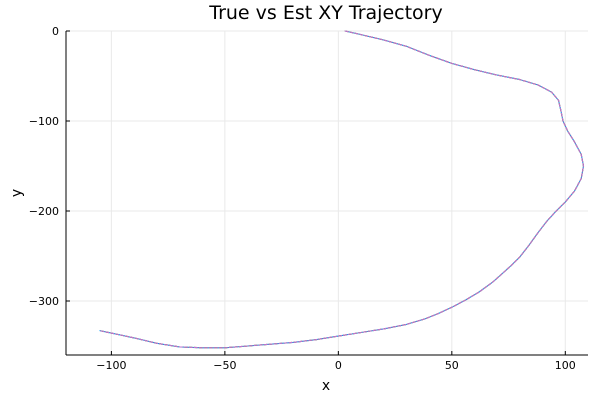 The height and width of the screenshot is (400, 600). Describe the element at coordinates (325, 13) in the screenshot. I see `chart-title: True vs Est XY Trajectory` at that location.